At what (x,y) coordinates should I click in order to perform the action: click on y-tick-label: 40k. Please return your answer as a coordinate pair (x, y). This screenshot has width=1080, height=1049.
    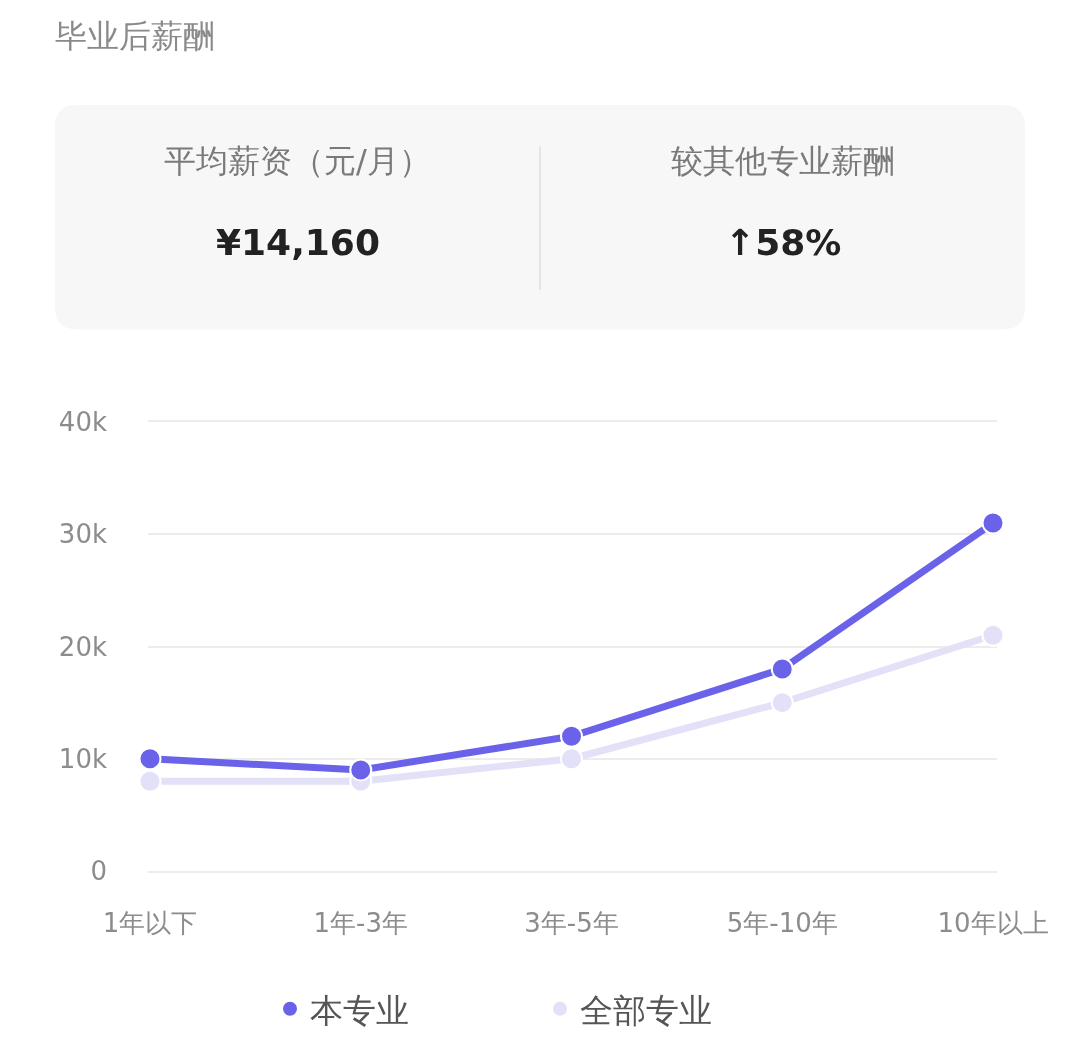
    Looking at the image, I should click on (82, 422).